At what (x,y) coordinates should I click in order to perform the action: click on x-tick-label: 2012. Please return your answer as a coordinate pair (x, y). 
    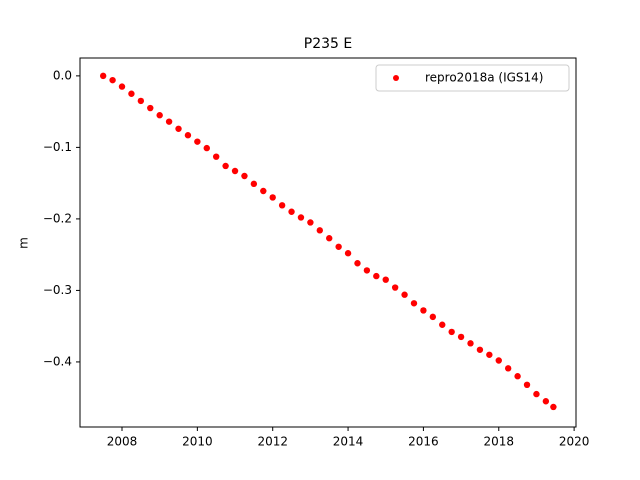
    Looking at the image, I should click on (272, 442).